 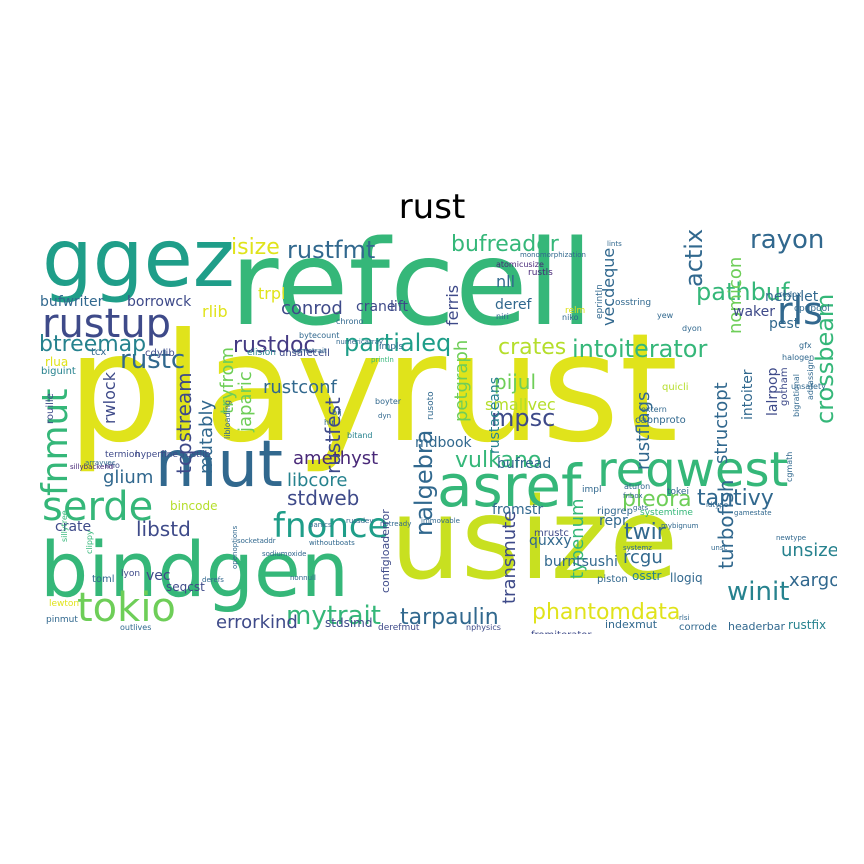 I want to click on cloud-word-gotham: gotham, so click(x=784, y=386).